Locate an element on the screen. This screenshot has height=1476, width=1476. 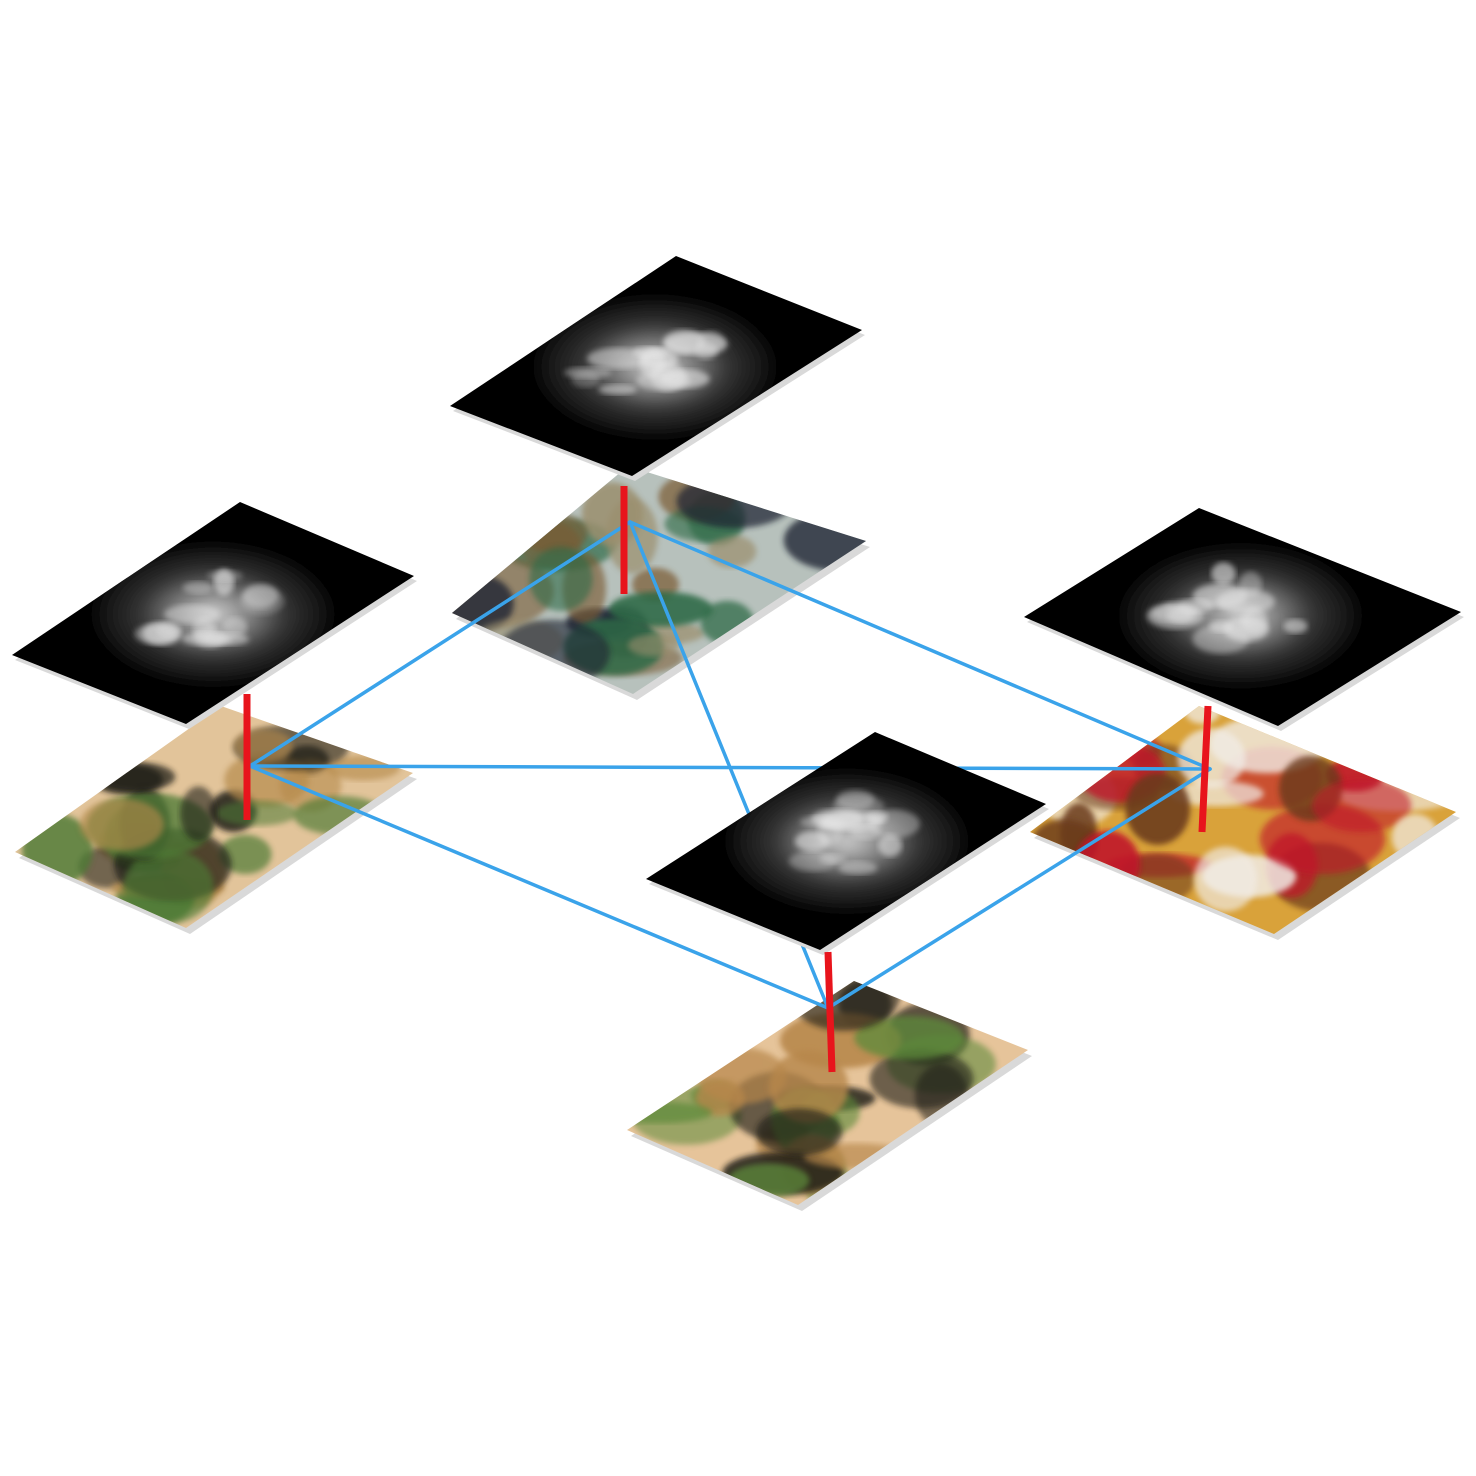
photo-tile-left is located at coordinates (216, 820).